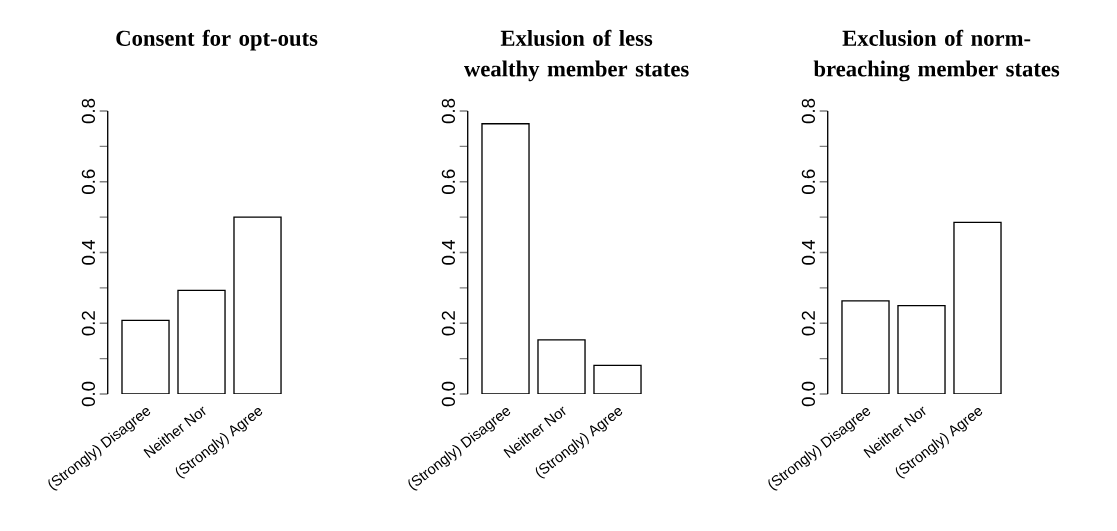 The width and height of the screenshot is (1117, 531). What do you see at coordinates (217, 40) in the screenshot?
I see `chart-title: Consent for opt-outs` at bounding box center [217, 40].